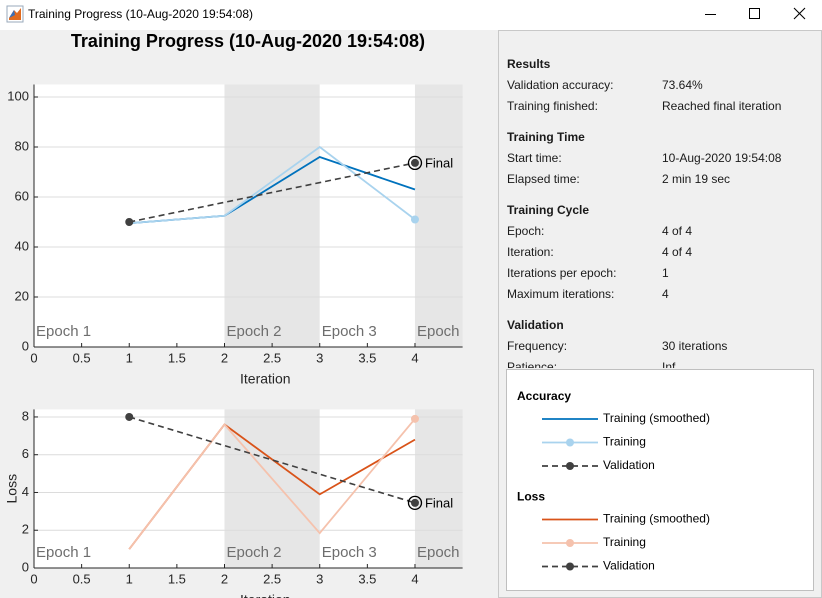  I want to click on section-heading: Validation, so click(535, 325).